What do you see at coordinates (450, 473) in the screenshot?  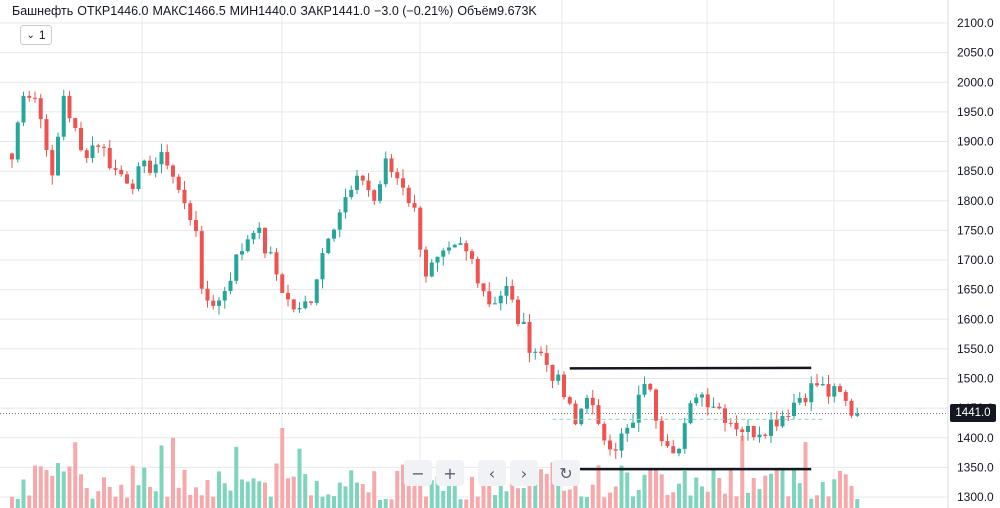 I see `zoom-in-button: +` at bounding box center [450, 473].